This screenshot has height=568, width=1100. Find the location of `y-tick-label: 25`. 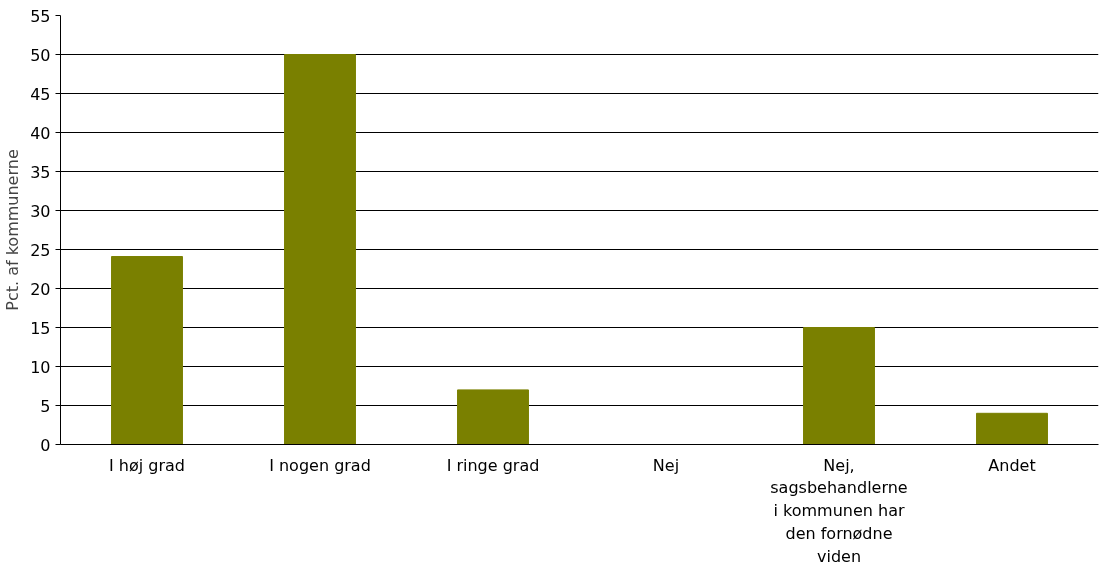

y-tick-label: 25 is located at coordinates (40, 250).